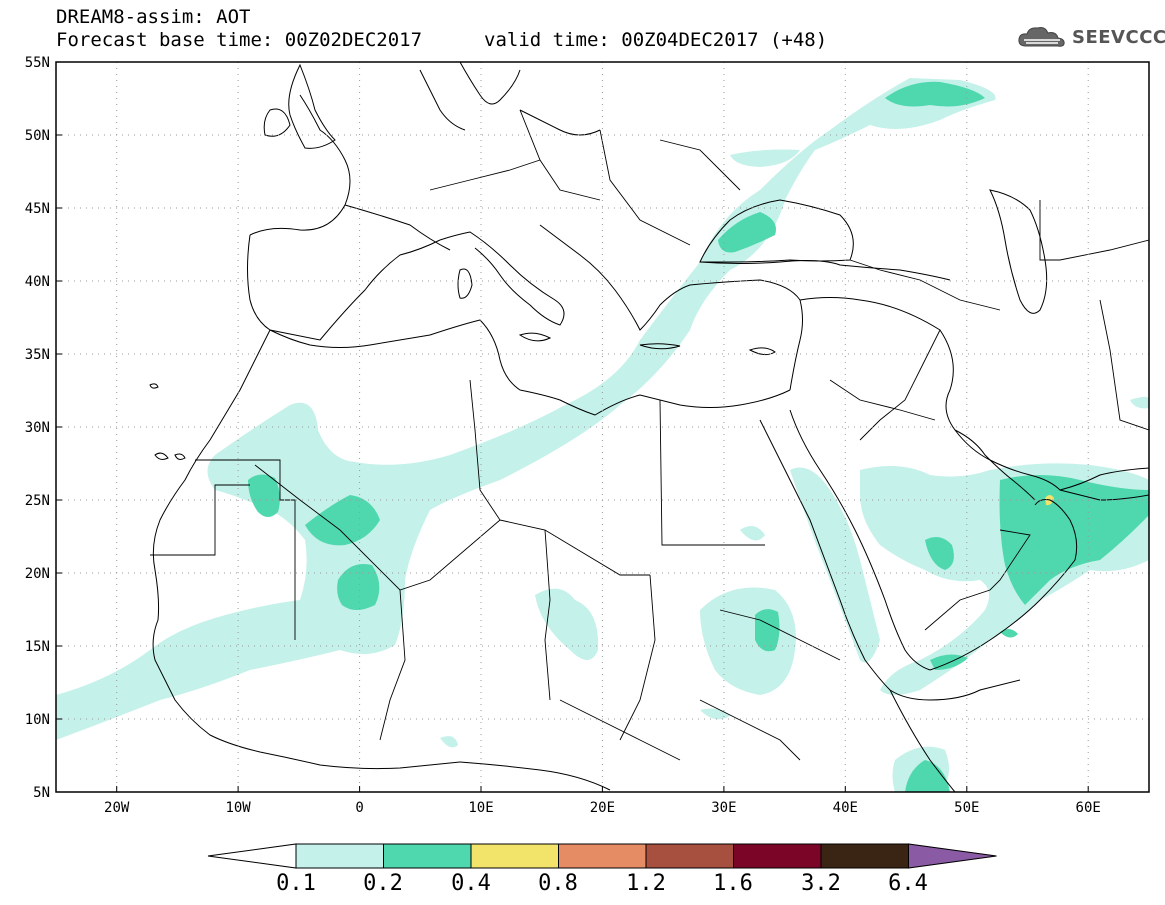 The image size is (1165, 905). I want to click on lat-label: 30N, so click(37, 428).